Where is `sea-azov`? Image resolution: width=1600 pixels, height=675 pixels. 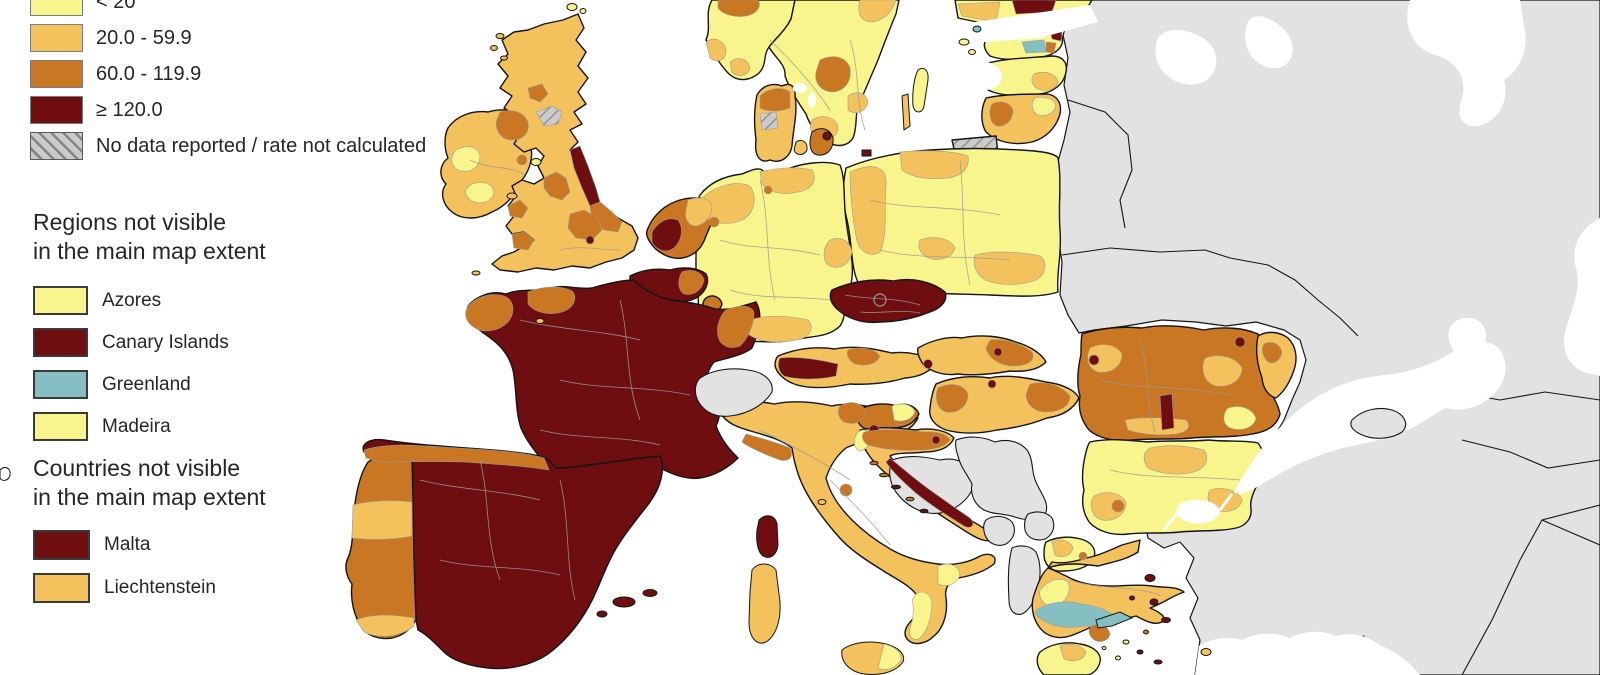 sea-azov is located at coordinates (1467, 337).